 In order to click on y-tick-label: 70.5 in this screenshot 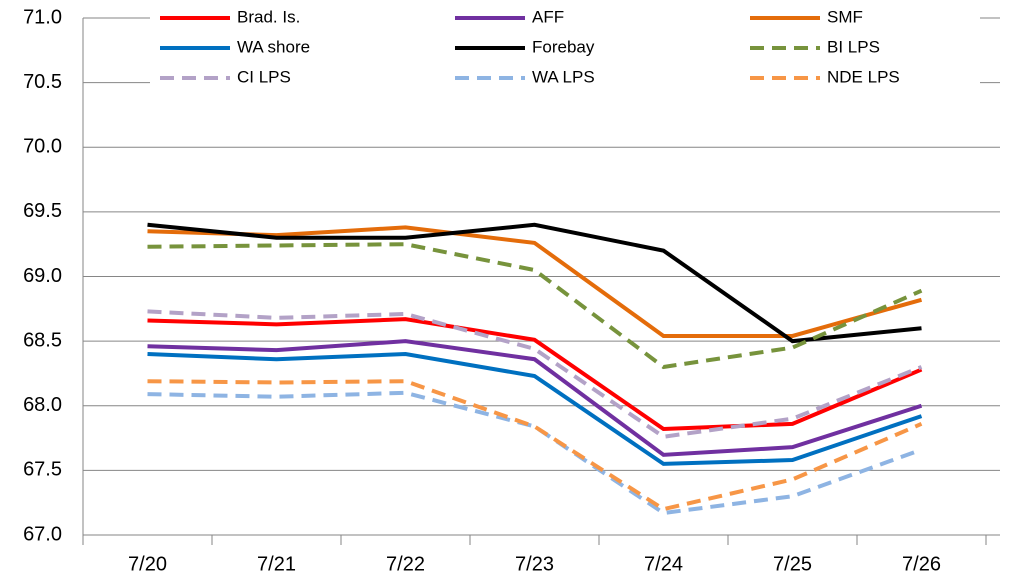, I will do `click(42, 82)`.